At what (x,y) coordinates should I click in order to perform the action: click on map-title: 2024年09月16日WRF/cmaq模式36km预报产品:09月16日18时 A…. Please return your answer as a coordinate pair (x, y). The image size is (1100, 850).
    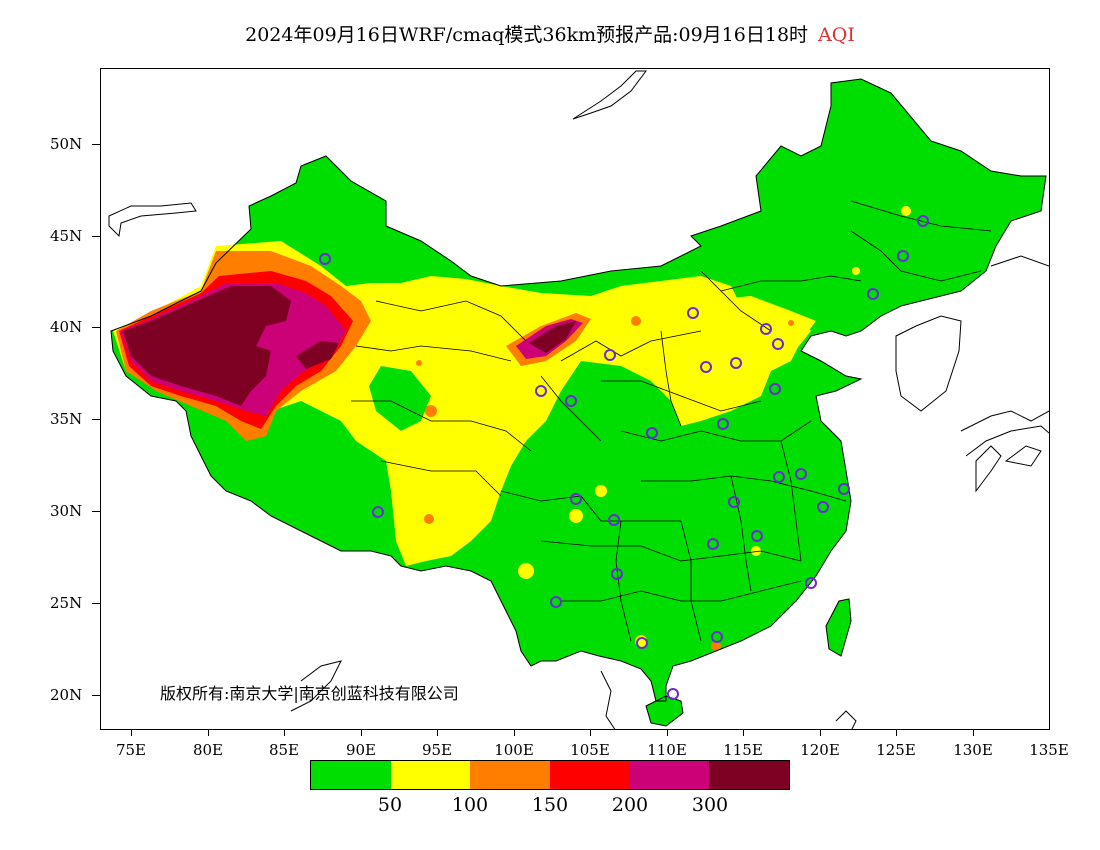
    Looking at the image, I should click on (550, 33).